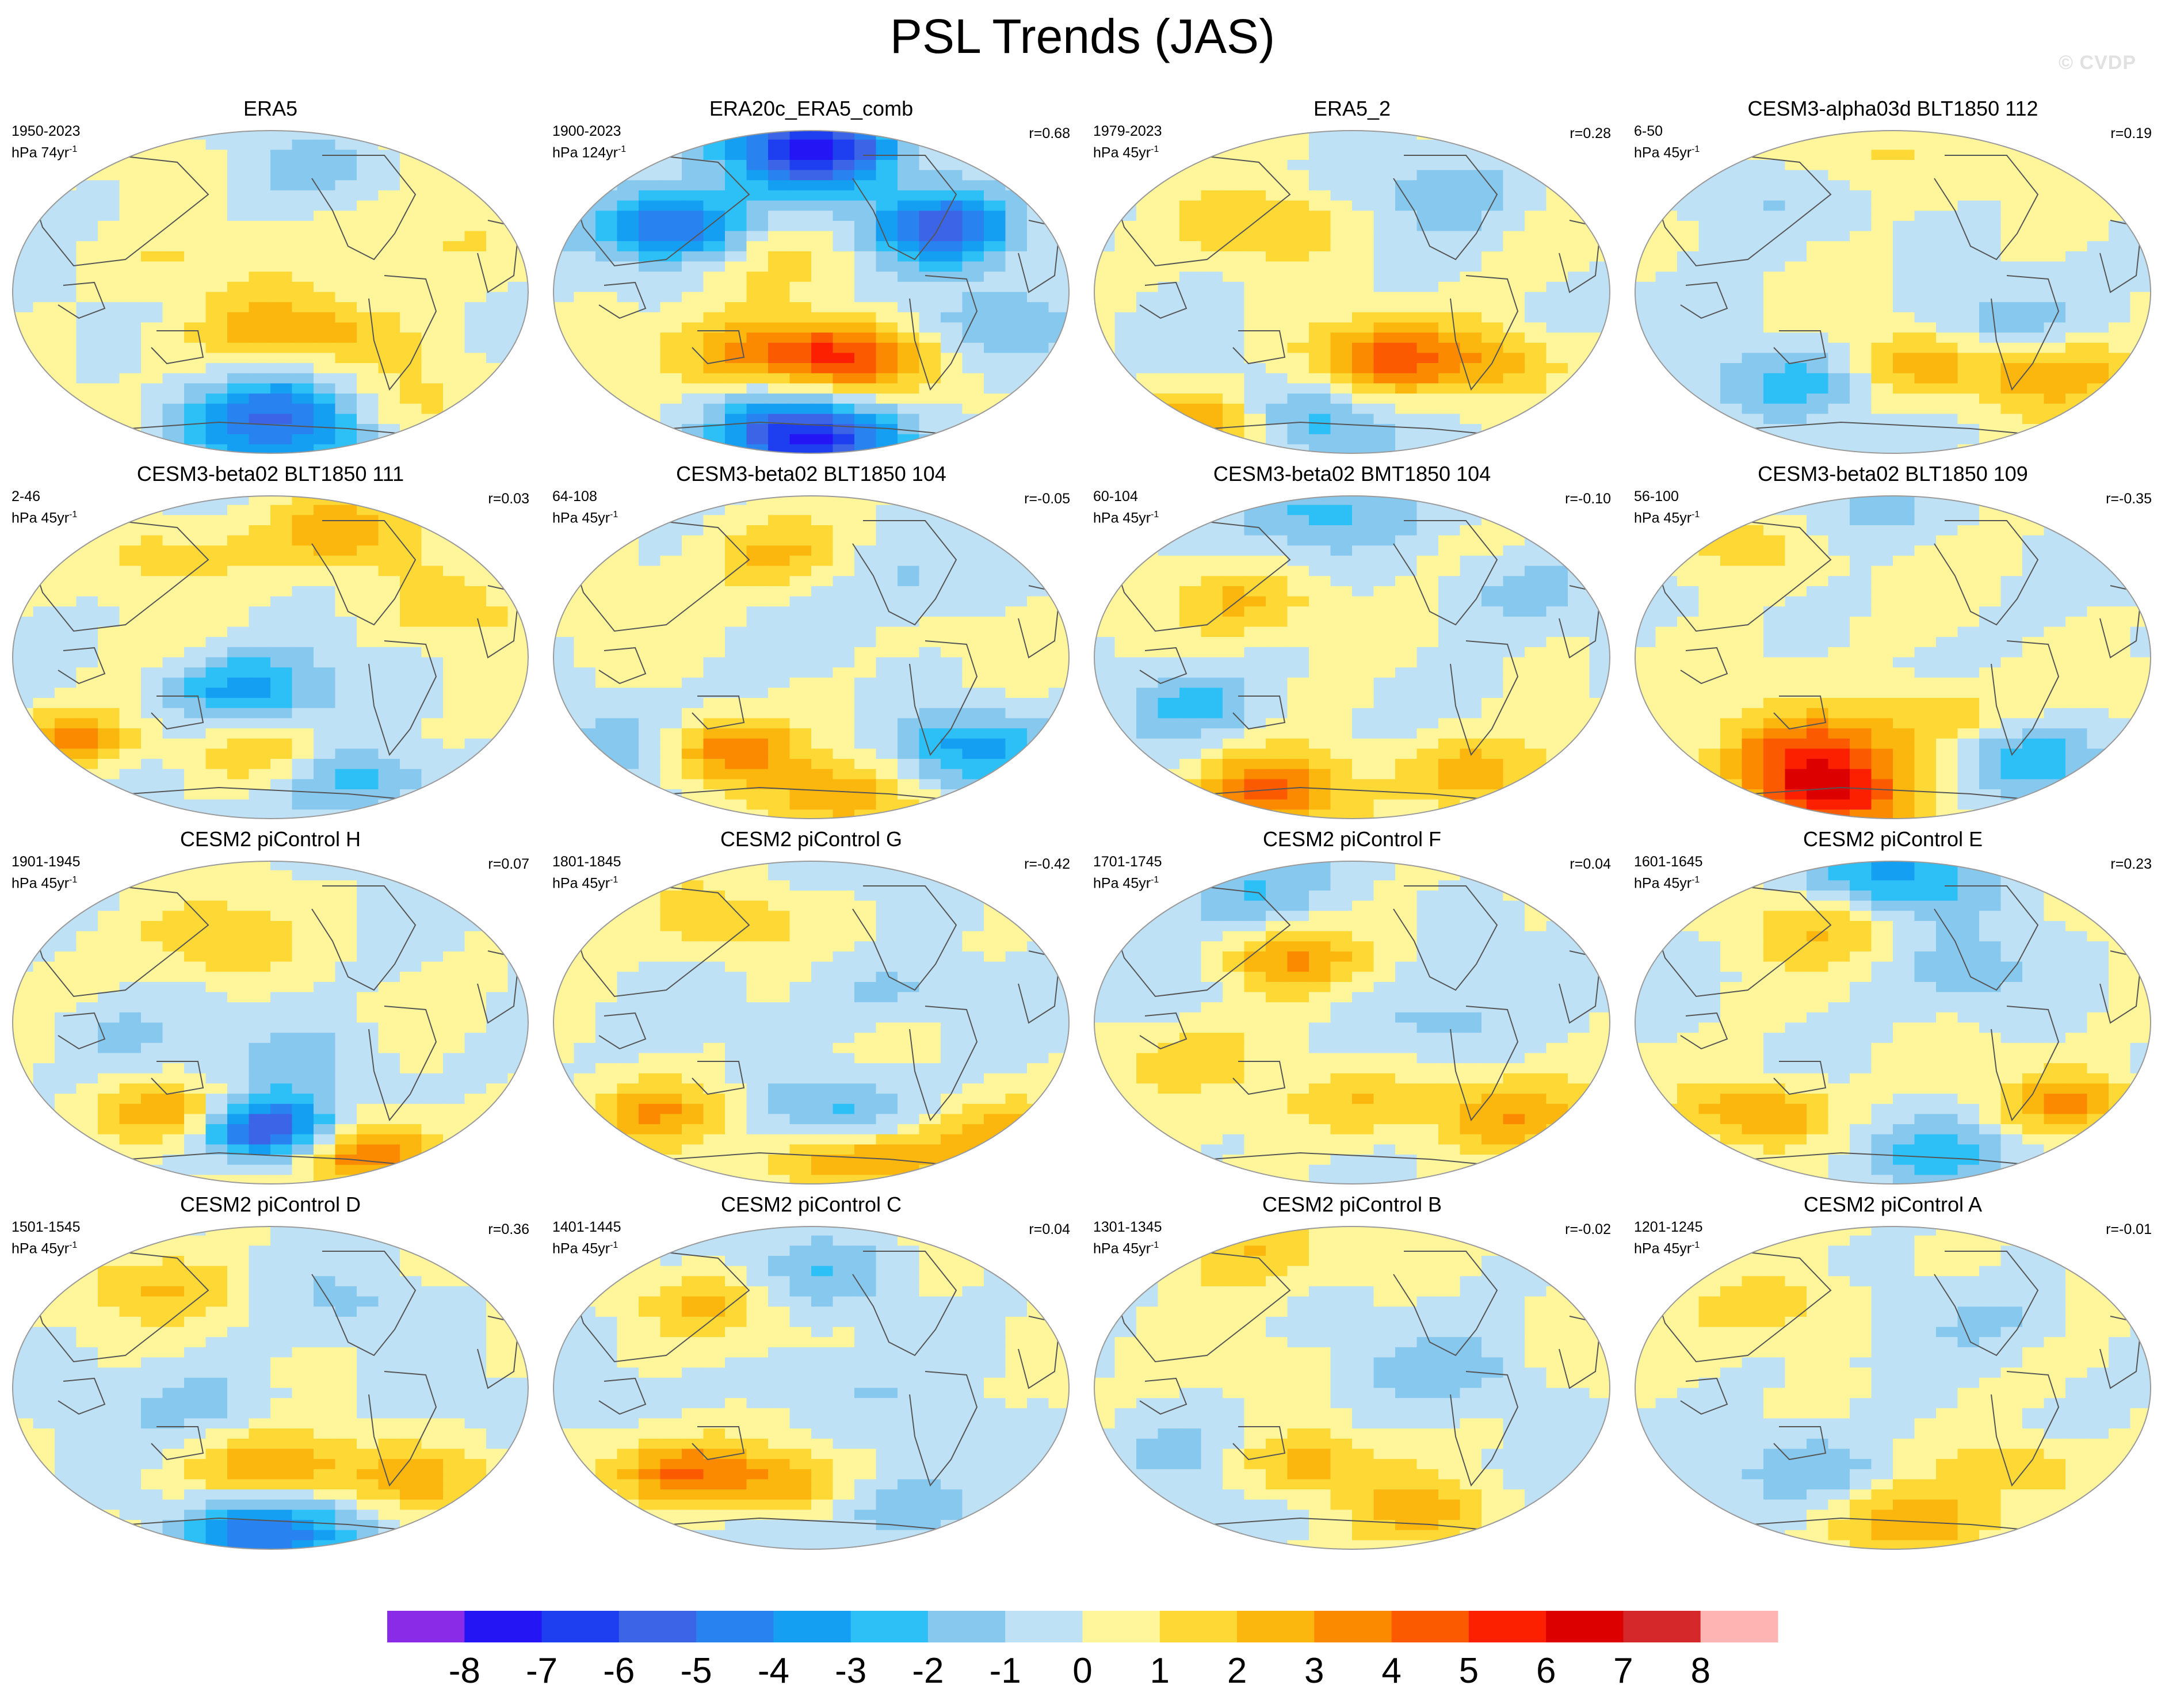  What do you see at coordinates (1667, 507) in the screenshot?
I see `panel-period-units: 56-100 hPa 45yr-1` at bounding box center [1667, 507].